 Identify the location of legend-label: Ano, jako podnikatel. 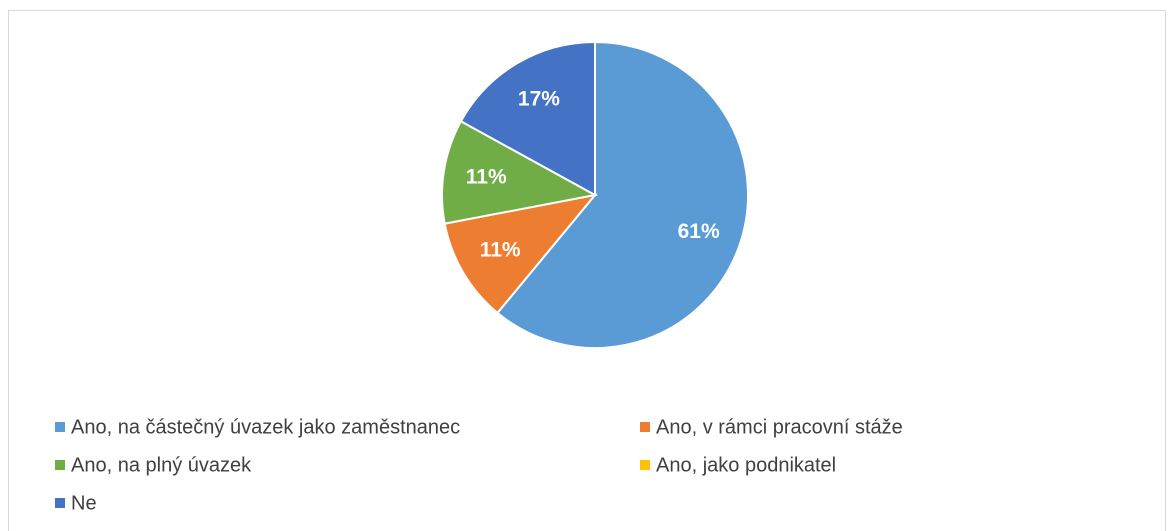
(746, 465).